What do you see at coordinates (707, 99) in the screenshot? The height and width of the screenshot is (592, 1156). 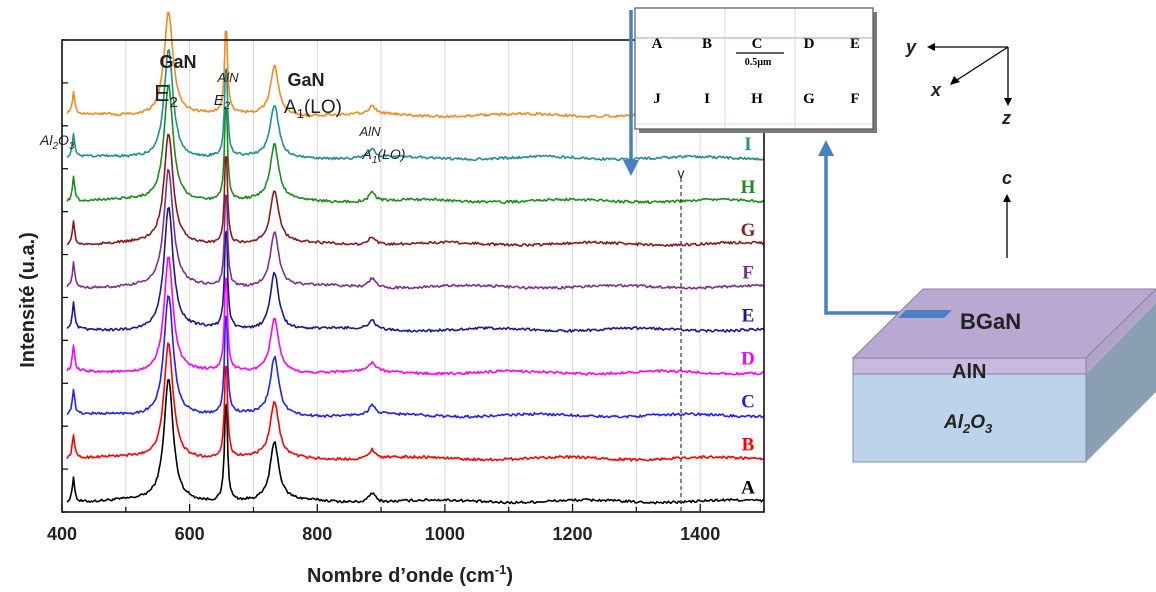 I see `inset-label-I: I` at bounding box center [707, 99].